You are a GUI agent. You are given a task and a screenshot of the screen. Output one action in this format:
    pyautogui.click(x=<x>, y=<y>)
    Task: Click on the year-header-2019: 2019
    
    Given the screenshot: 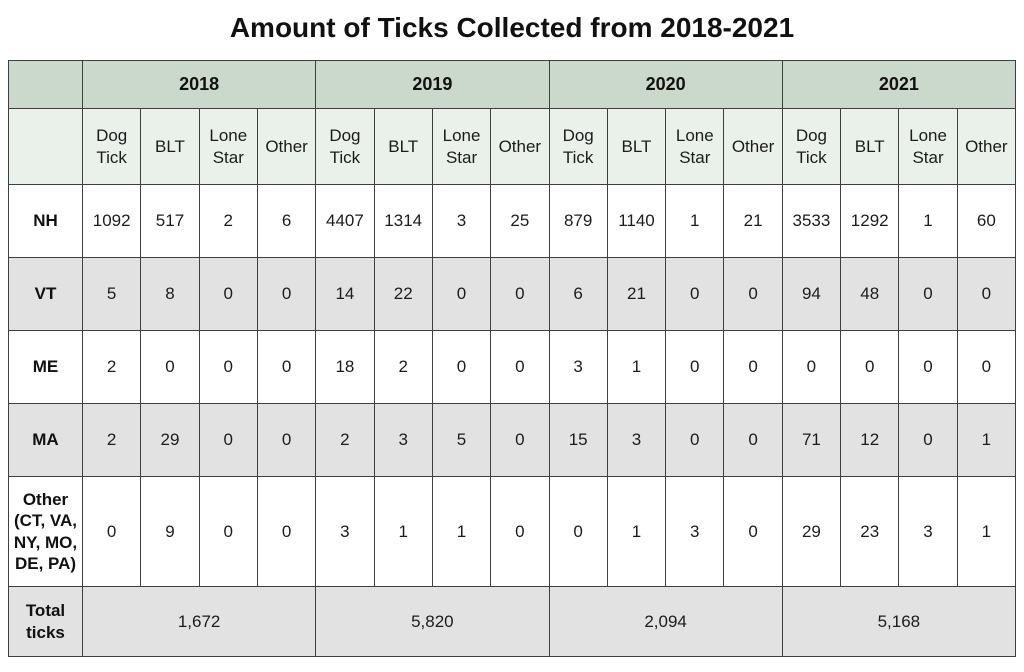 What is the action you would take?
    pyautogui.click(x=432, y=84)
    